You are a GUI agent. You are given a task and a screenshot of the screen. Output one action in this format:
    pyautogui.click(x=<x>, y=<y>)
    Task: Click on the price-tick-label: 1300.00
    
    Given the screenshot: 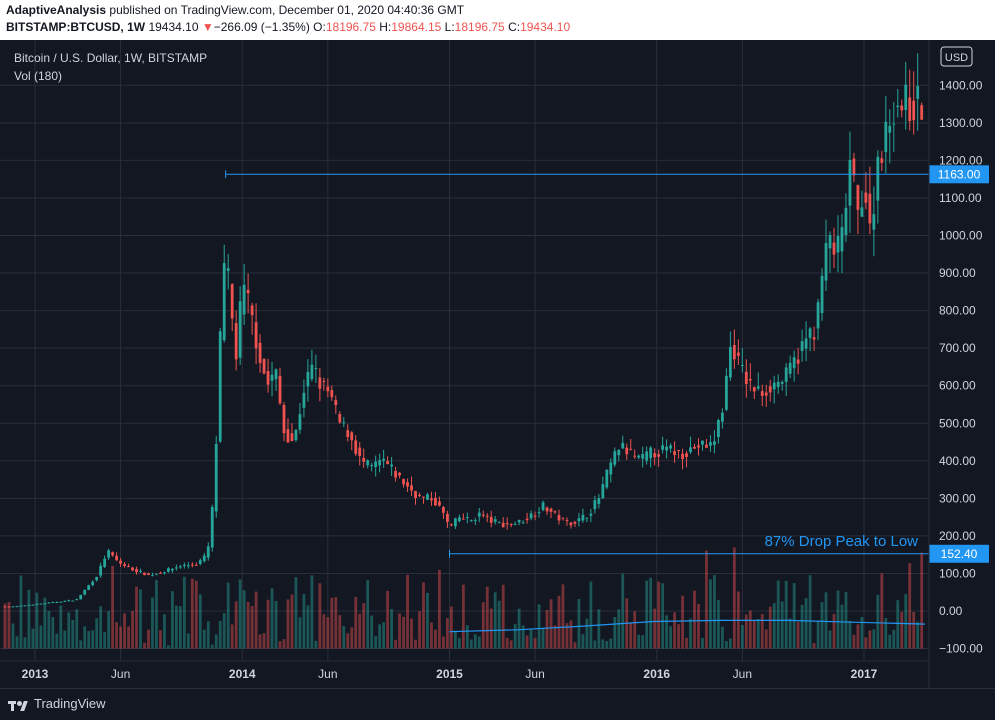 What is the action you would take?
    pyautogui.click(x=961, y=123)
    